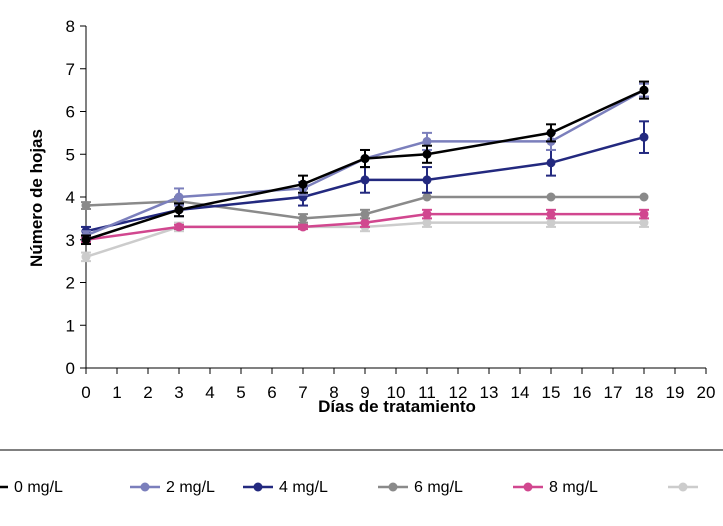  What do you see at coordinates (178, 392) in the screenshot?
I see `x-tick-label: 3` at bounding box center [178, 392].